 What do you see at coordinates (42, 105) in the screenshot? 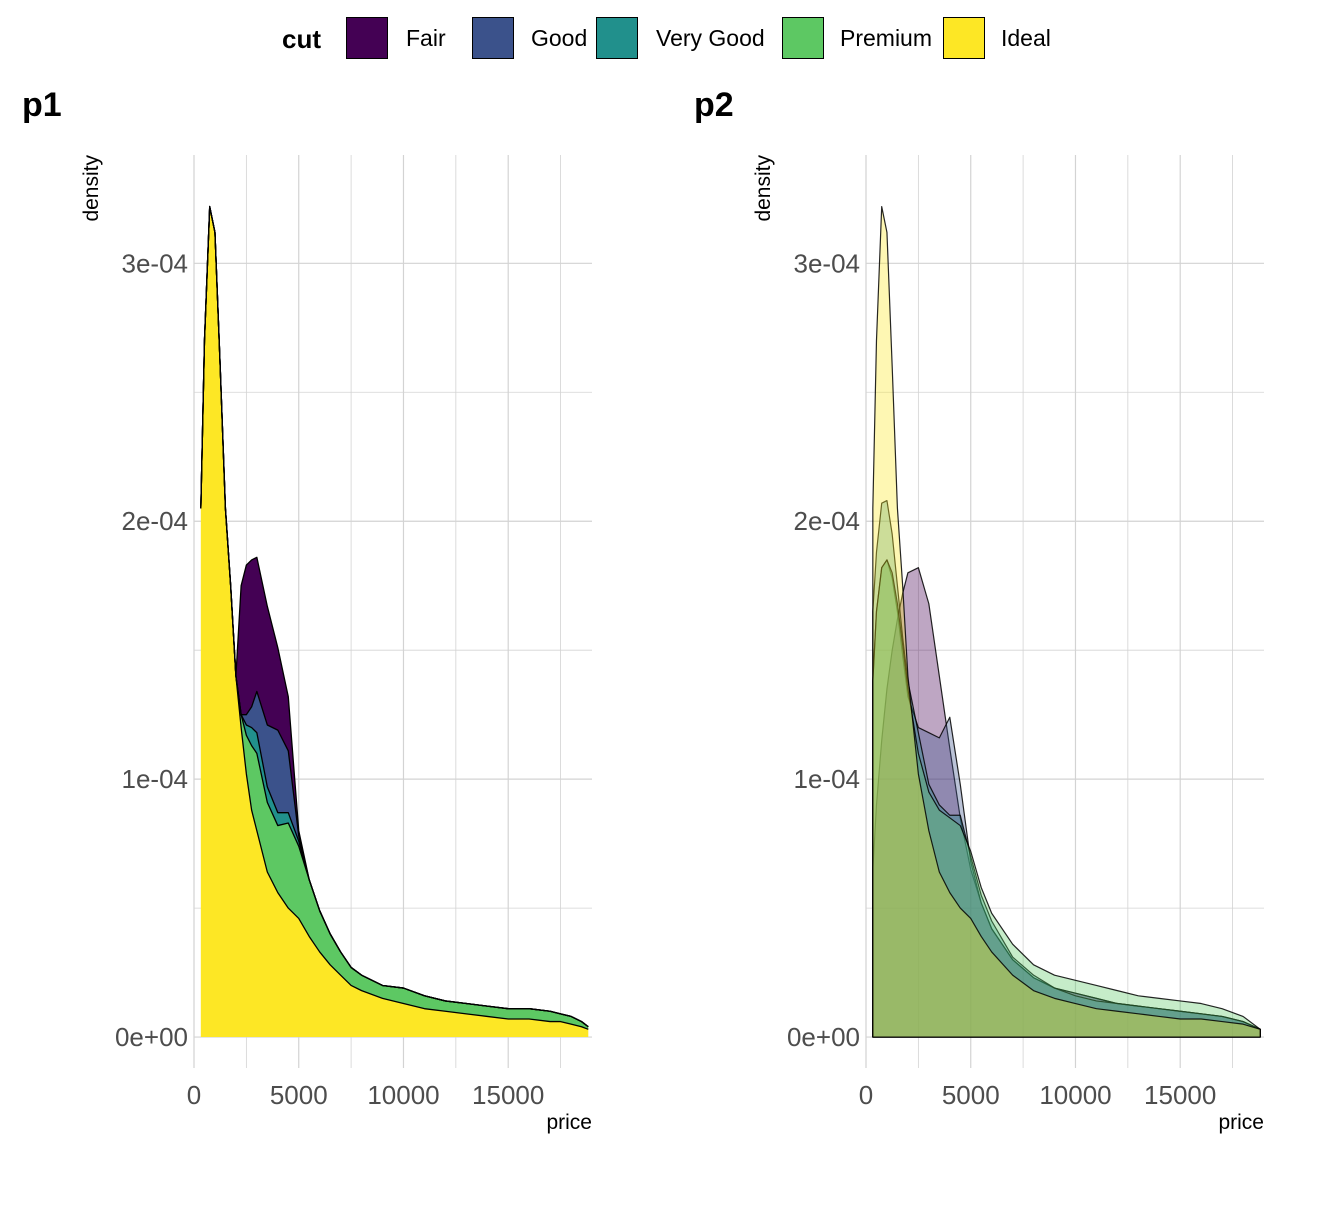
I see `panel-title-p1: p1` at bounding box center [42, 105].